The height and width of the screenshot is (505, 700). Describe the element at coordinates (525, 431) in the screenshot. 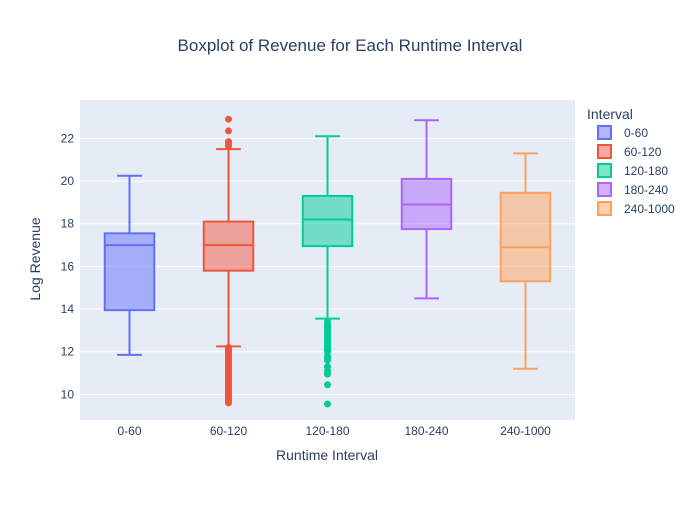

I see `x-tick-label: 240-1000` at that location.